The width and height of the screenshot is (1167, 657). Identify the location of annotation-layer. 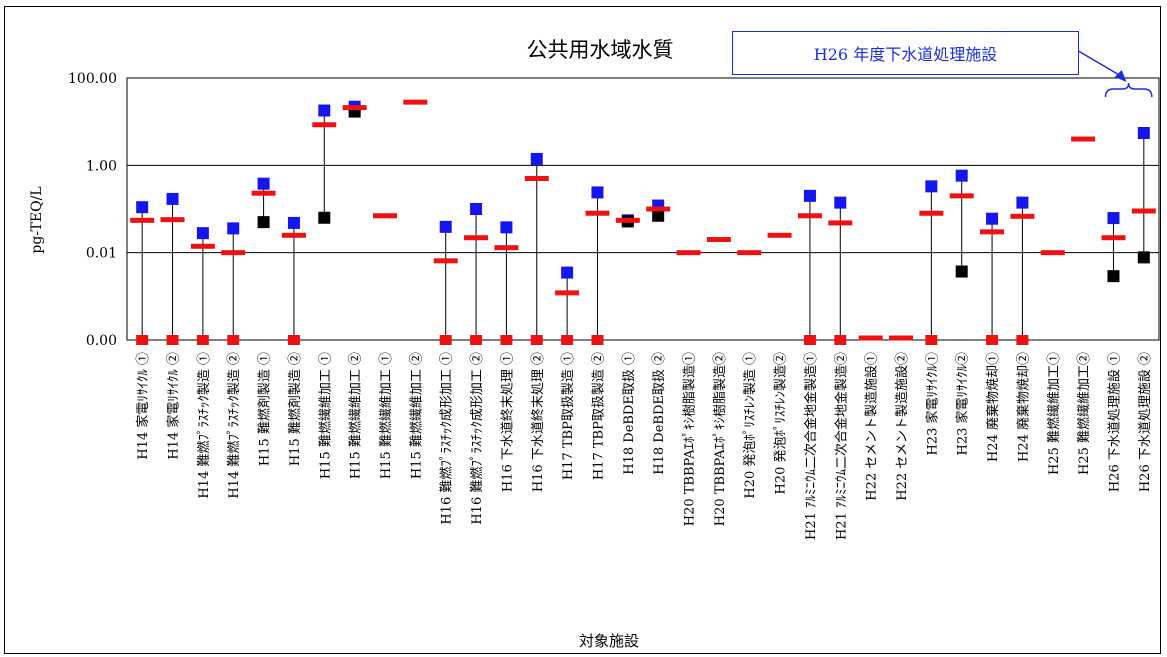
(1113, 73).